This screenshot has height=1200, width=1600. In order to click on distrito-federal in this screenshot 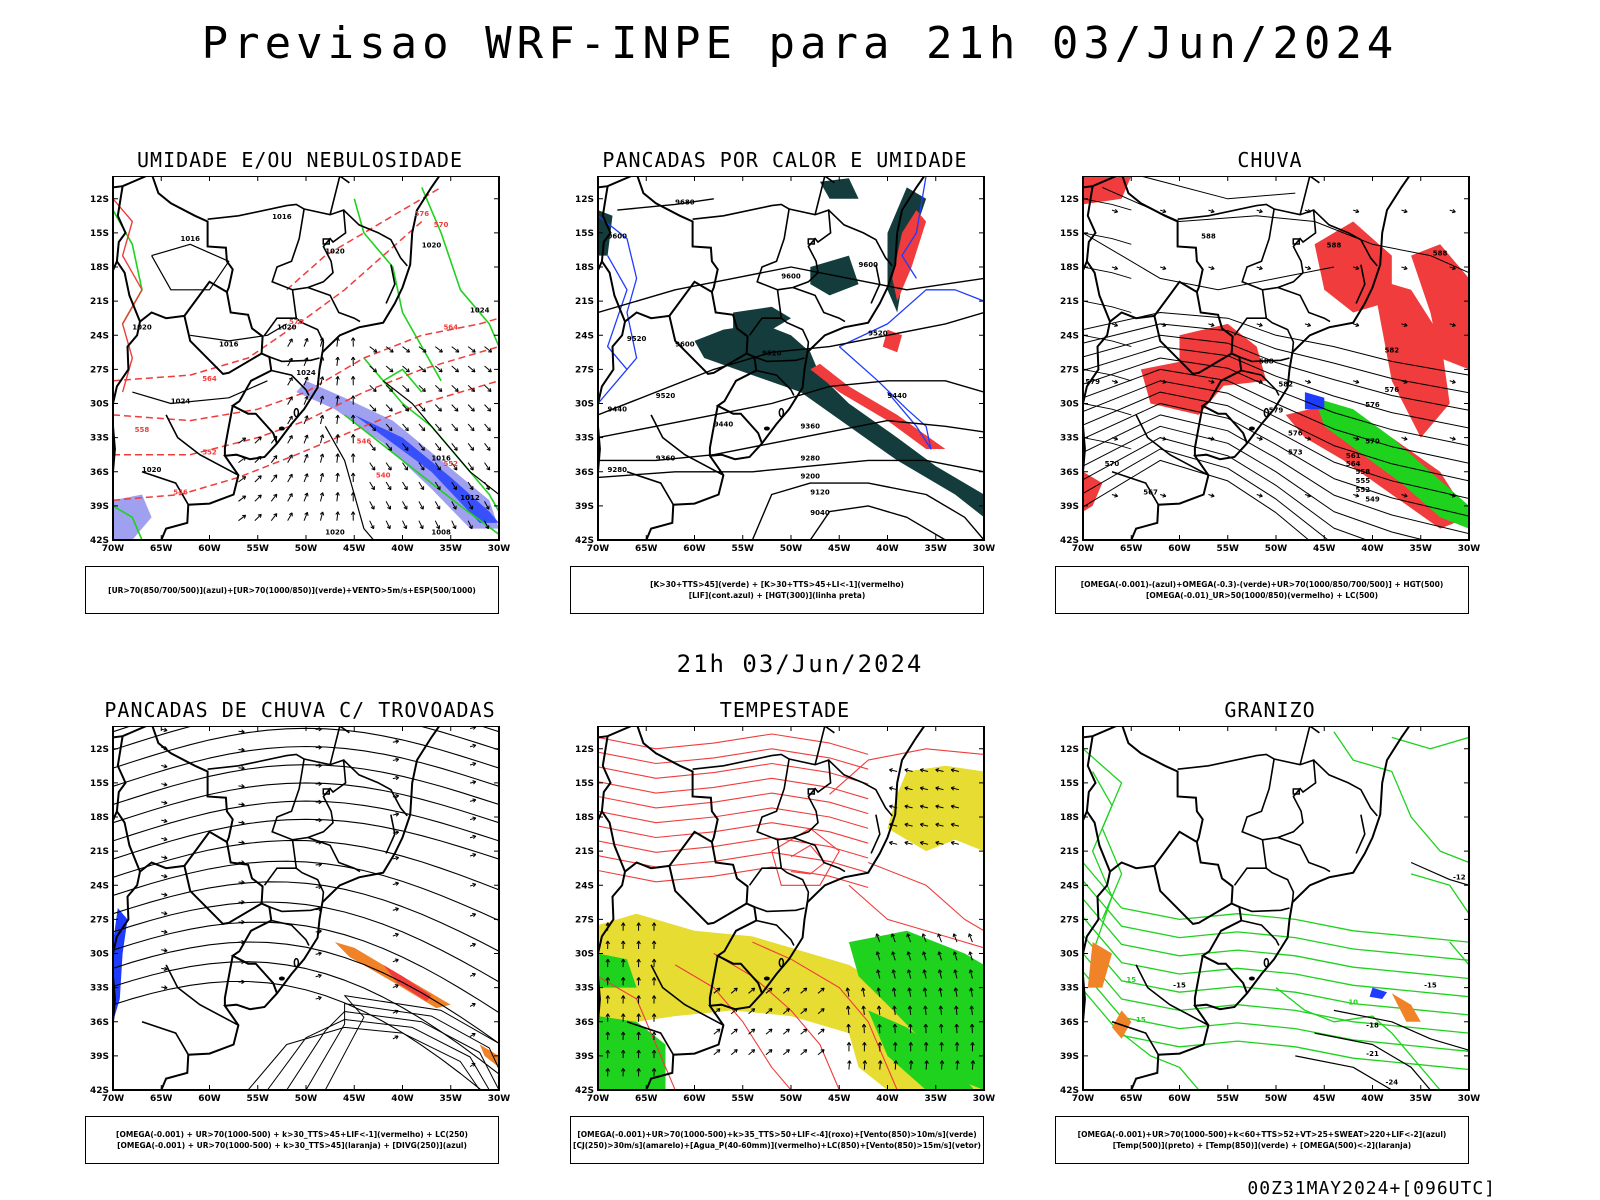, I will do `click(811, 791)`.